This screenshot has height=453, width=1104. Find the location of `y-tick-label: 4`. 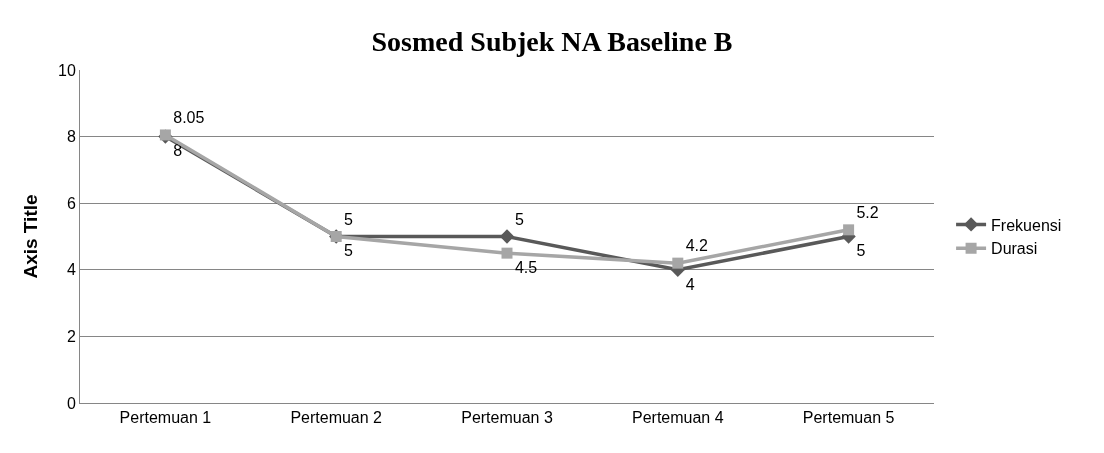

y-tick-label: 4 is located at coordinates (71, 270).